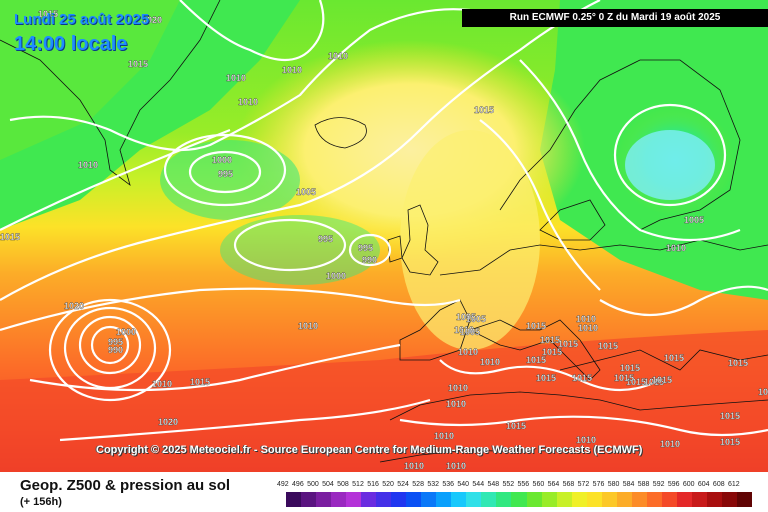 The image size is (768, 512). I want to click on scale-label: 492, so click(283, 484).